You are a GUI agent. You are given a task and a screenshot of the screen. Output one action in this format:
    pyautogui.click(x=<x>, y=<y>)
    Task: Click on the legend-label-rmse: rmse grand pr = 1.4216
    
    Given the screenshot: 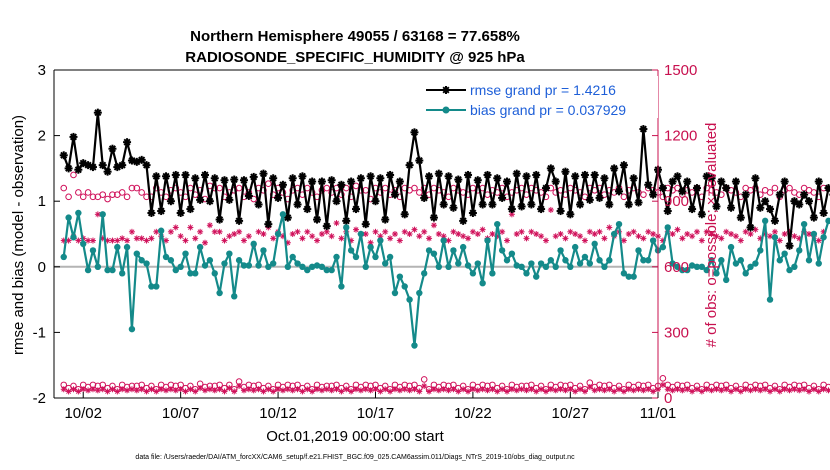 What is the action you would take?
    pyautogui.click(x=543, y=90)
    